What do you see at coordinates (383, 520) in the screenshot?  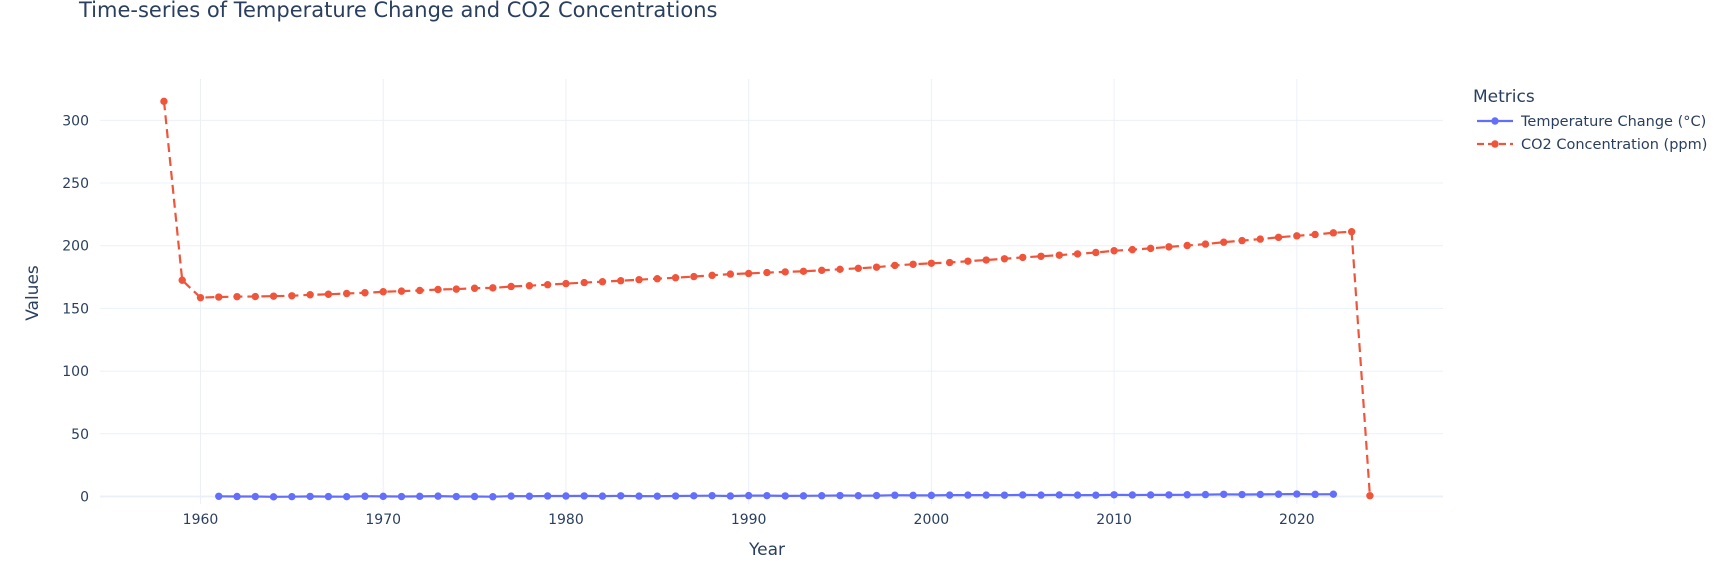 I see `x-tick-label: 1970` at bounding box center [383, 520].